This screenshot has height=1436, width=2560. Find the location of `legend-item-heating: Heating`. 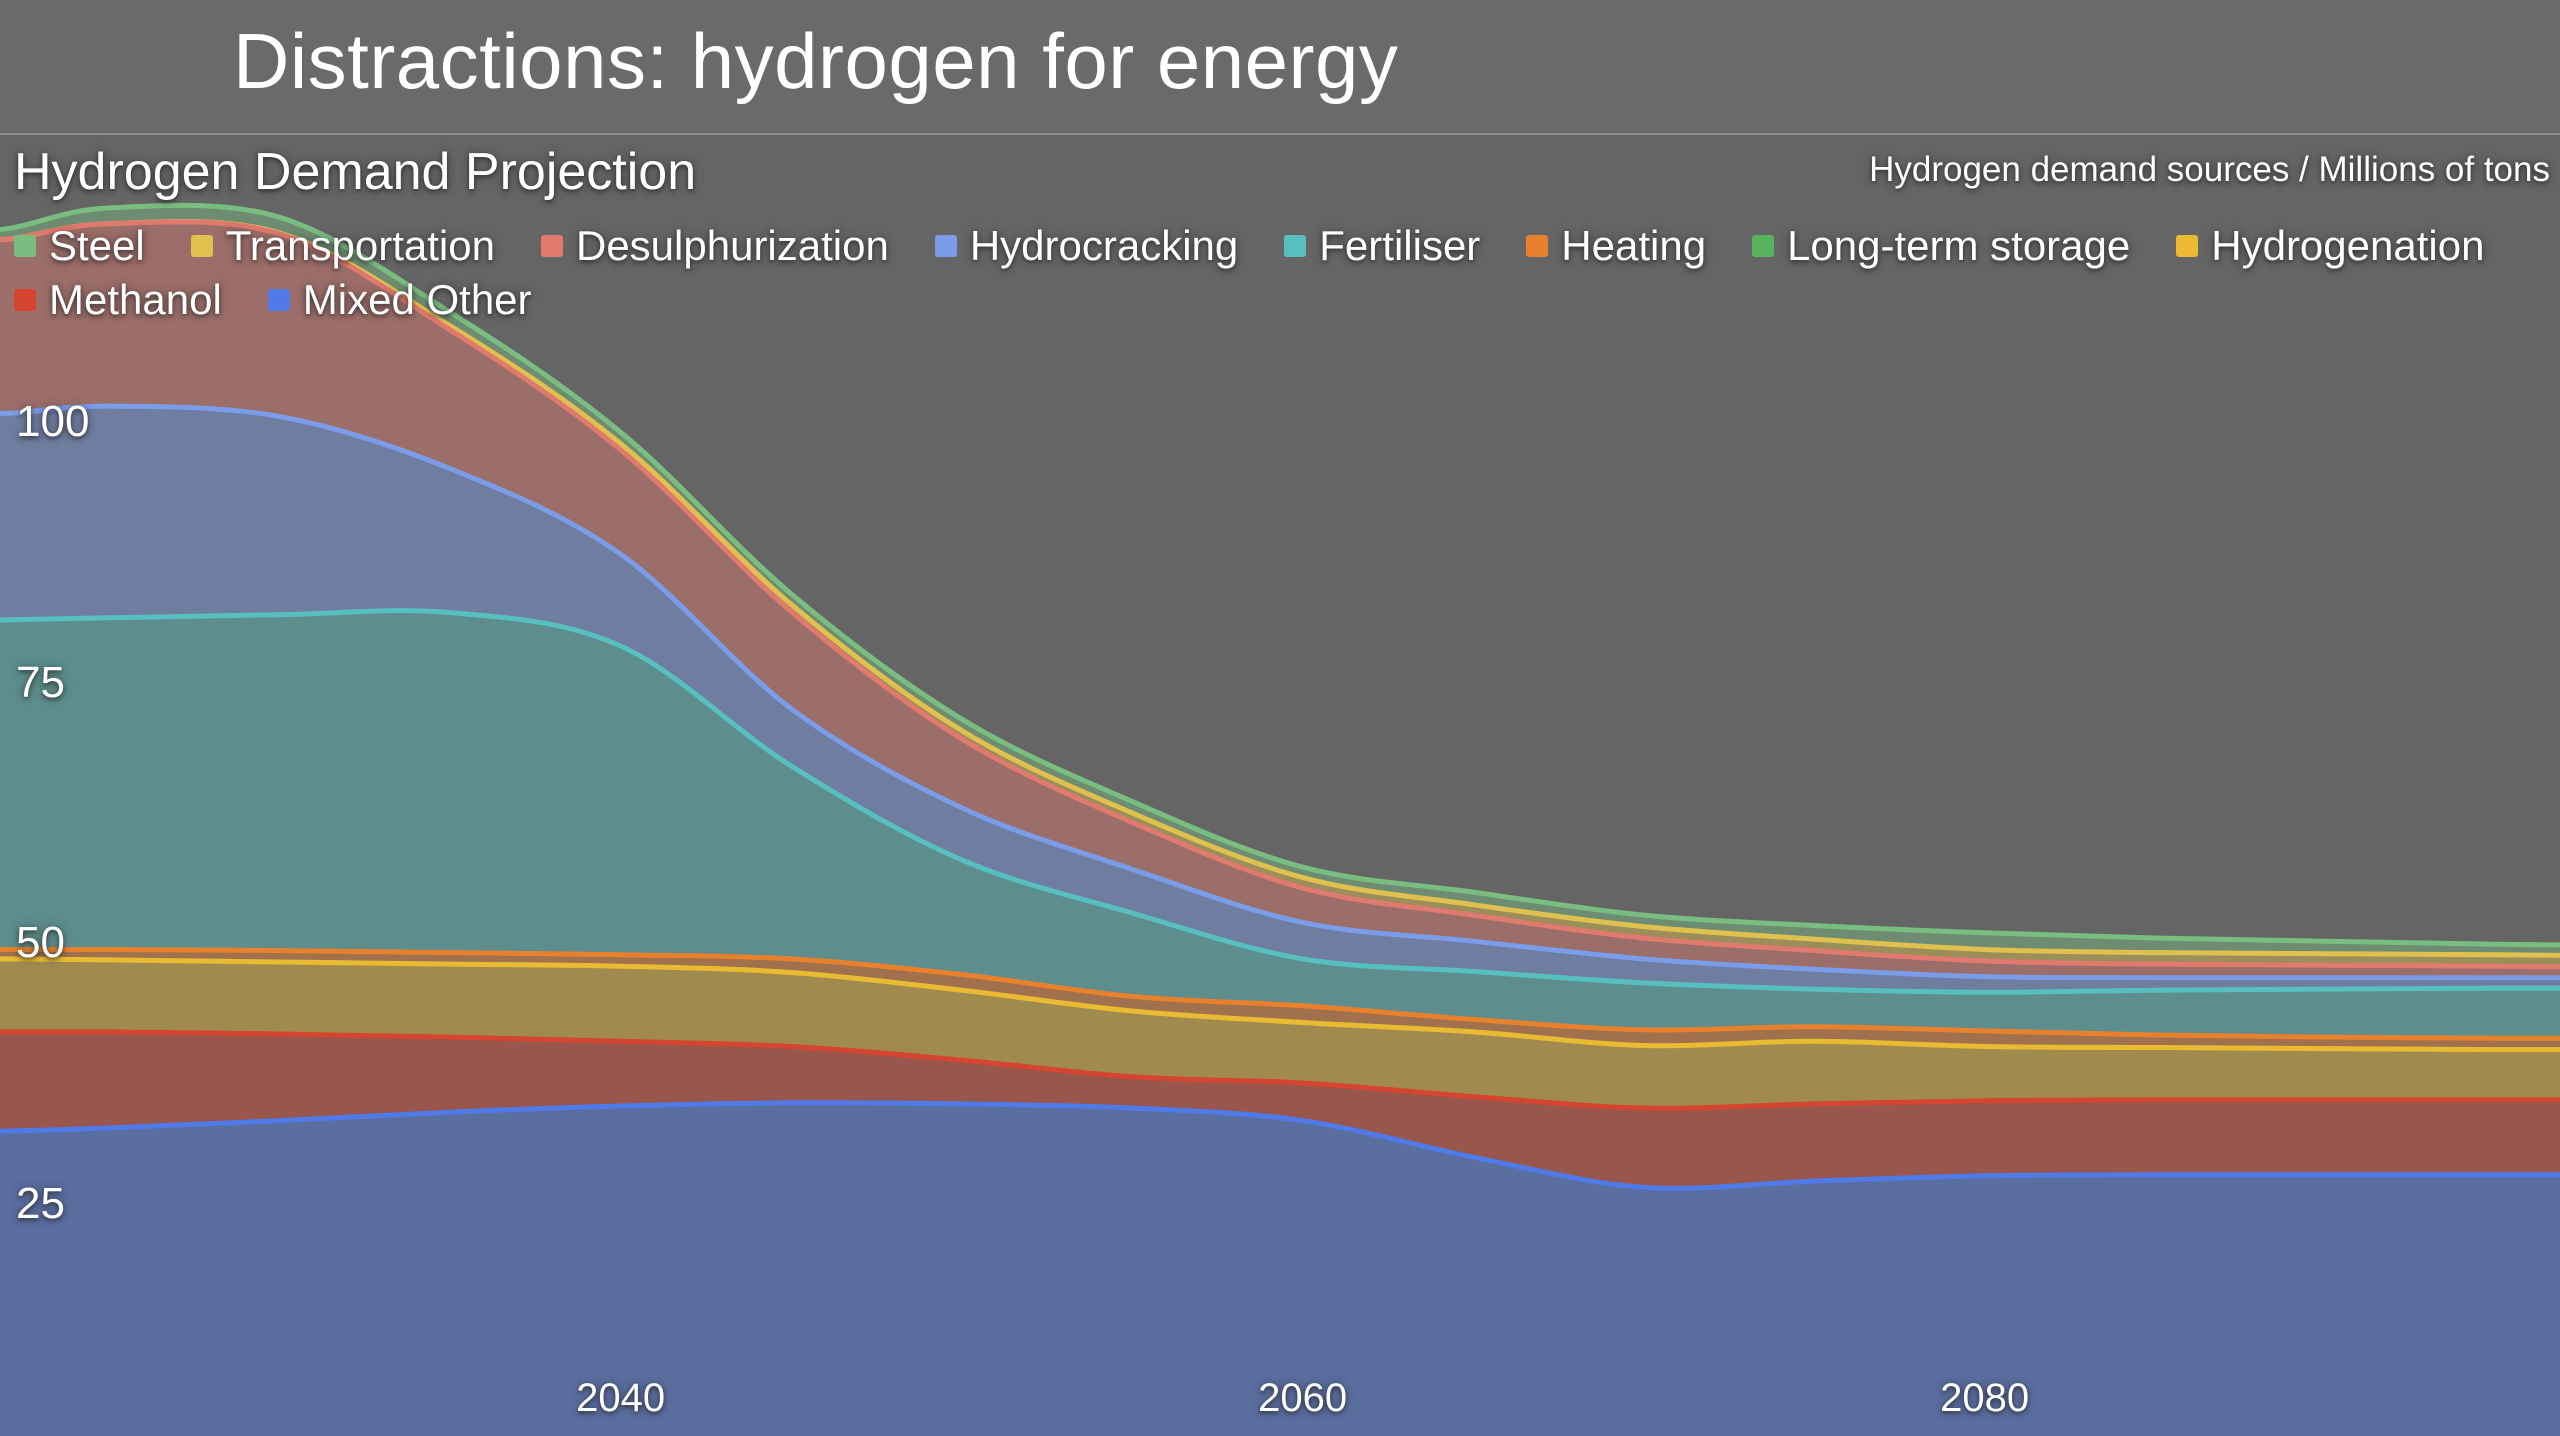

legend-item-heating: Heating is located at coordinates (1616, 246).